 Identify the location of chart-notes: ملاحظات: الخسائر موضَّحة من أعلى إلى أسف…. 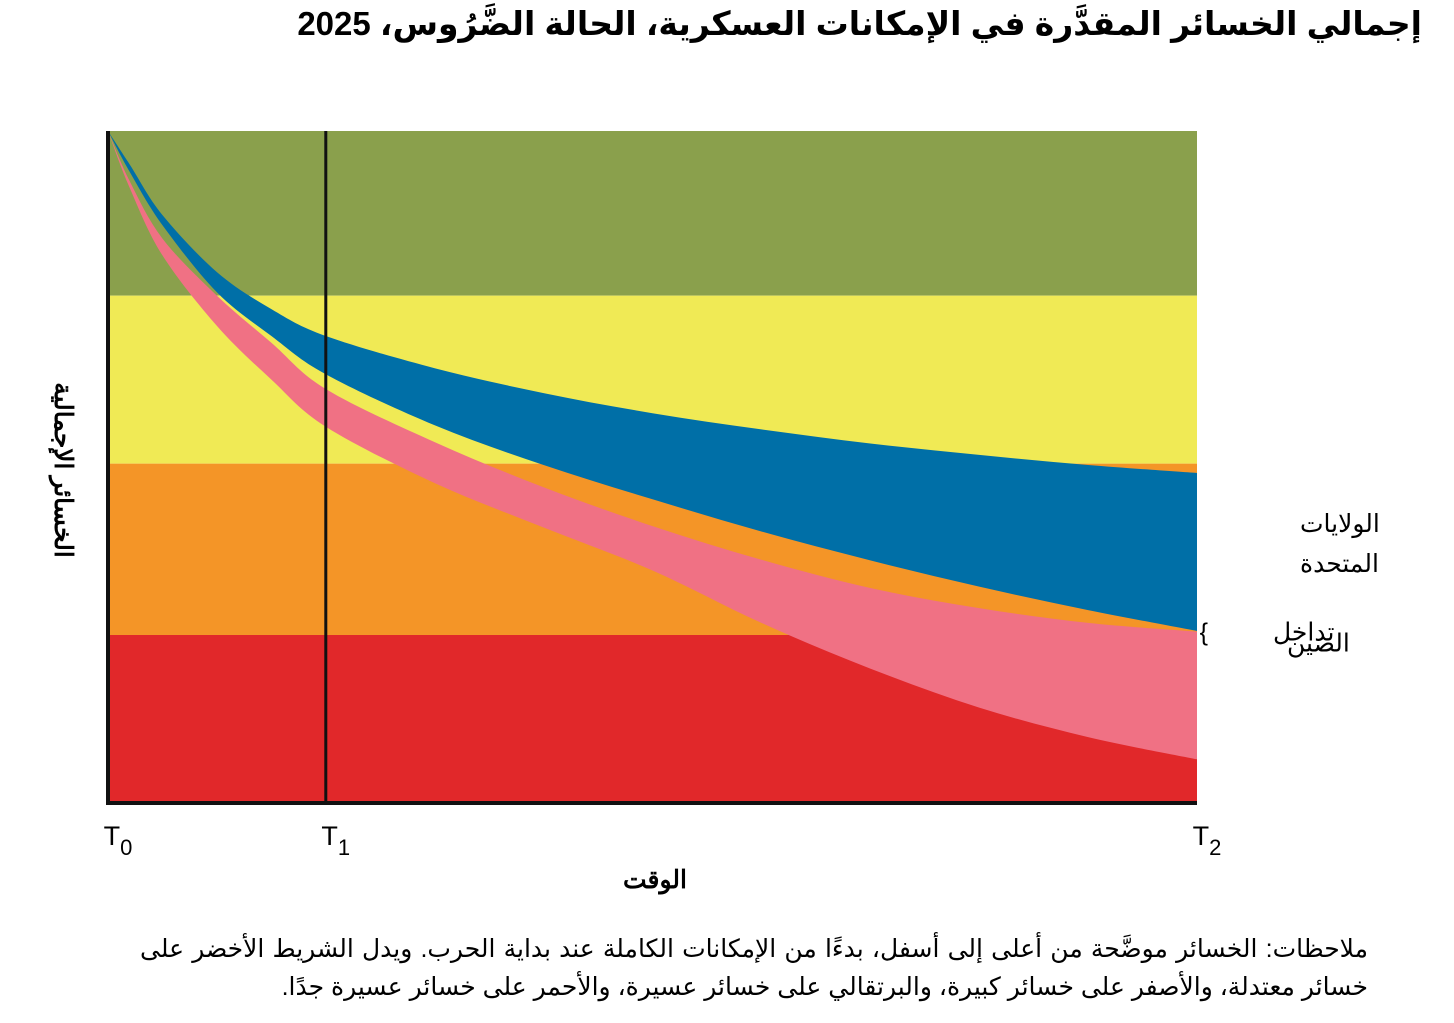
(754, 968).